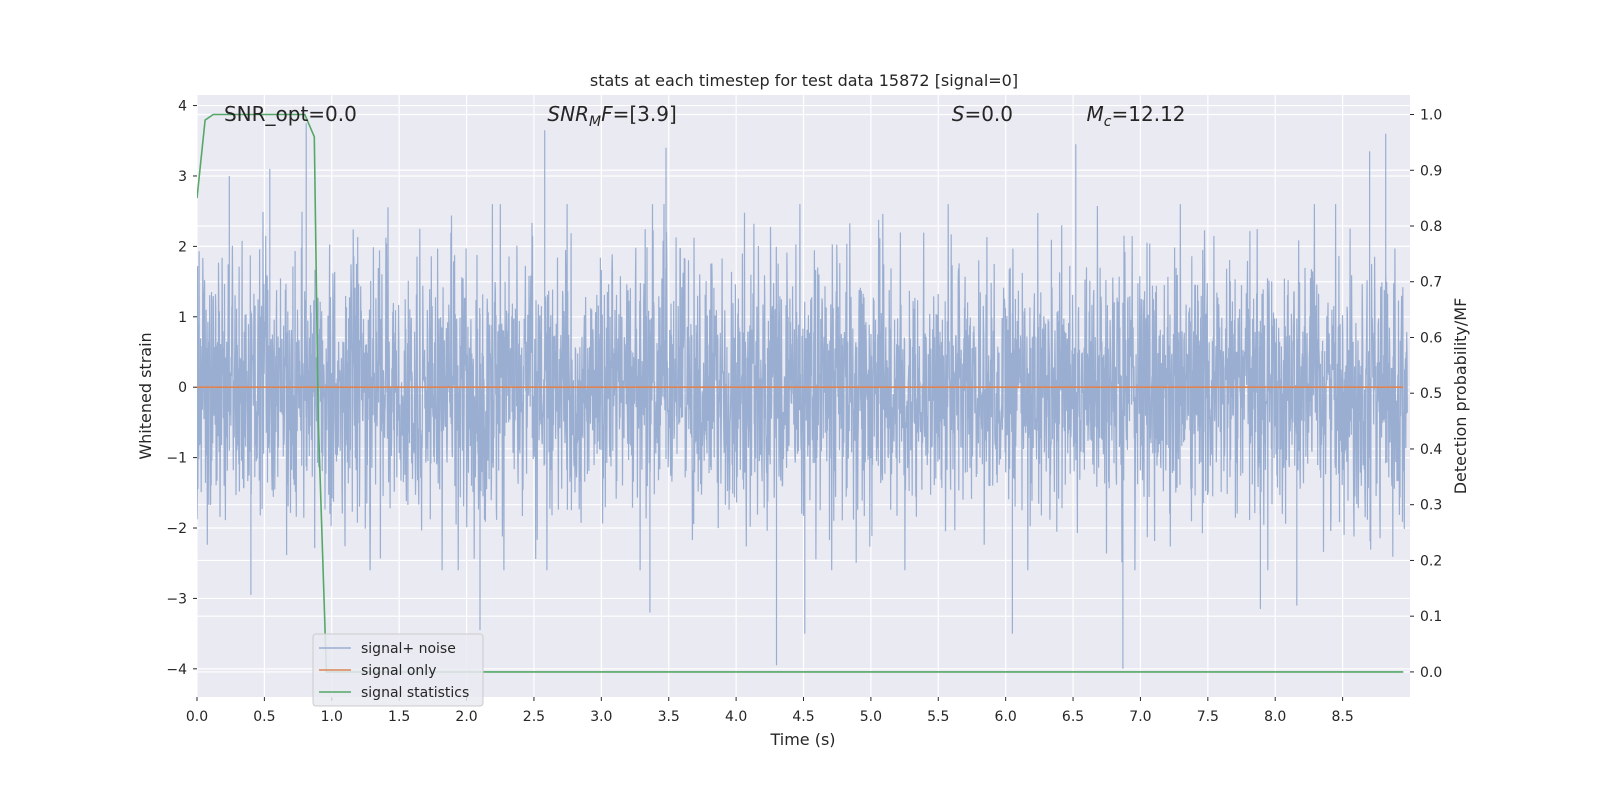 The image size is (1600, 800). Describe the element at coordinates (1431, 283) in the screenshot. I see `y2-tick-label: 0.7` at that location.